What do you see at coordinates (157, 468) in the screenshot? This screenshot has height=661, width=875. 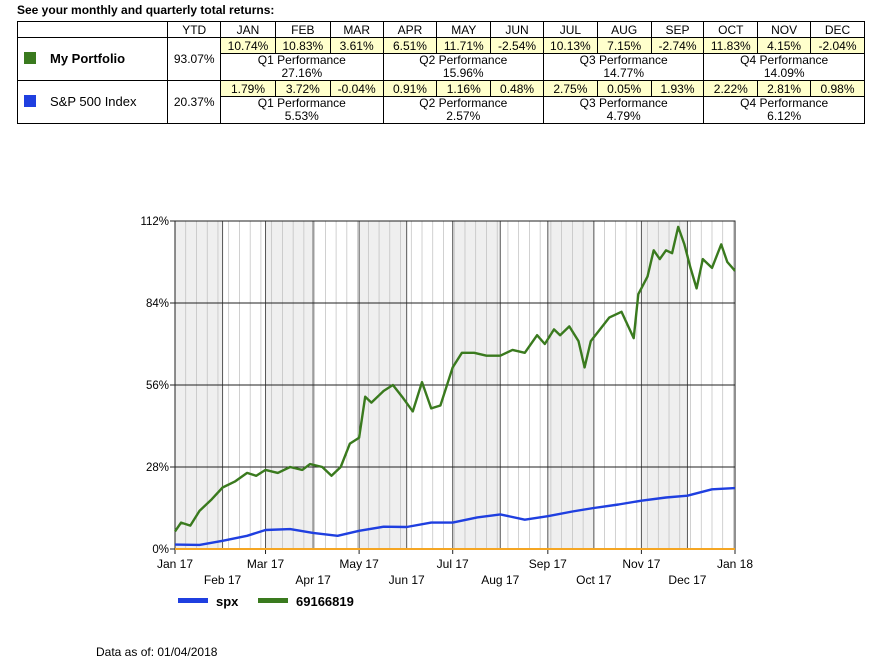 I see `y-tick-label: 28%` at bounding box center [157, 468].